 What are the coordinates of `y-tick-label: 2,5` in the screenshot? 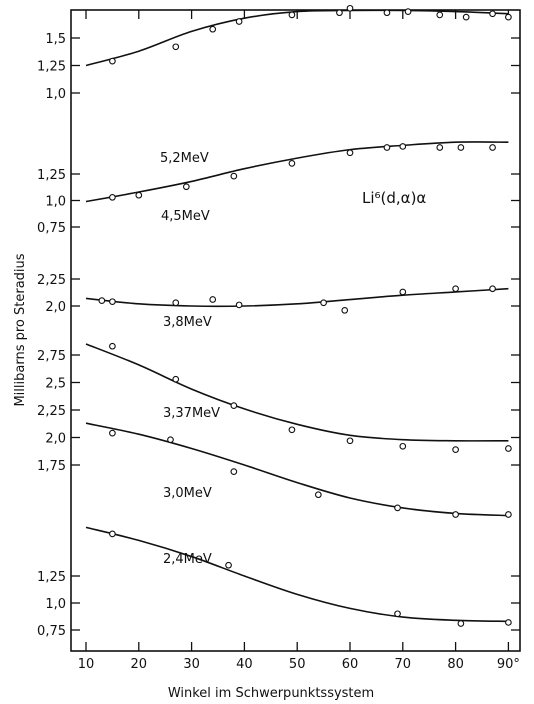 It's located at (55, 384).